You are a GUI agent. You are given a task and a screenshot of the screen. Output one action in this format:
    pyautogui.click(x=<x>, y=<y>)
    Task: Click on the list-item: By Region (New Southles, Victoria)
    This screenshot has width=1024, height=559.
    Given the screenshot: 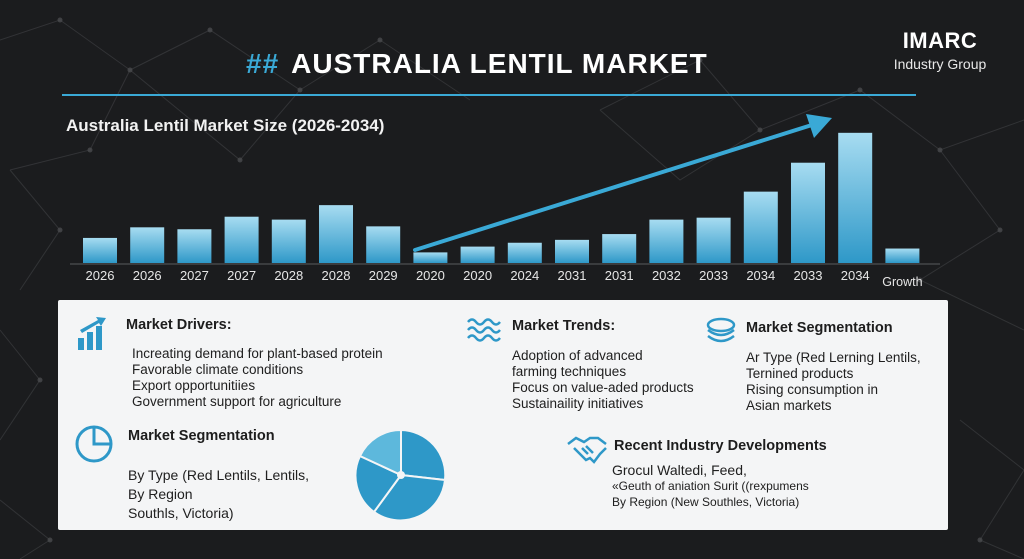 What is the action you would take?
    pyautogui.click(x=706, y=502)
    